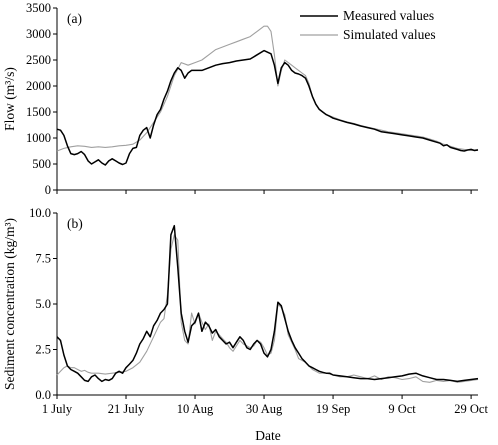  Describe the element at coordinates (389, 34) in the screenshot. I see `legend-label-simulated: Simulated values` at that location.